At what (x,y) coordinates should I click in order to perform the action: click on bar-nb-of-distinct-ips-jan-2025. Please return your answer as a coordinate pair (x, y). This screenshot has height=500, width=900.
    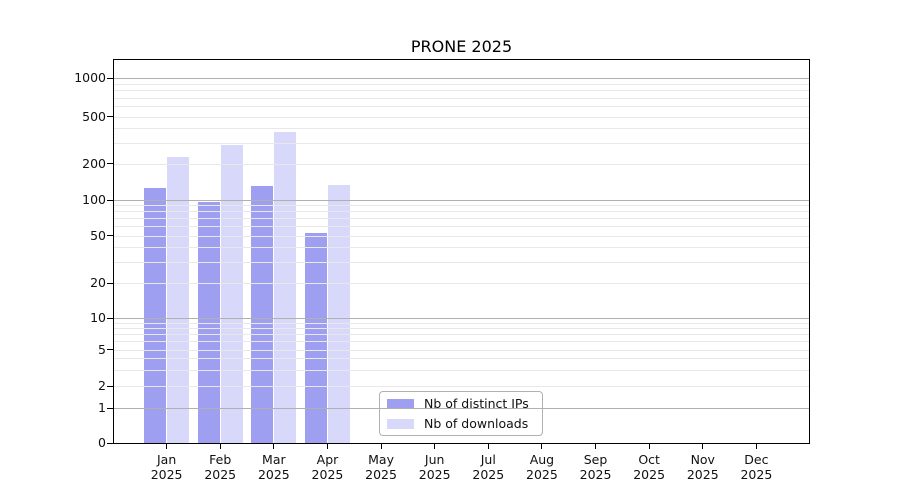
    Looking at the image, I should click on (155, 315).